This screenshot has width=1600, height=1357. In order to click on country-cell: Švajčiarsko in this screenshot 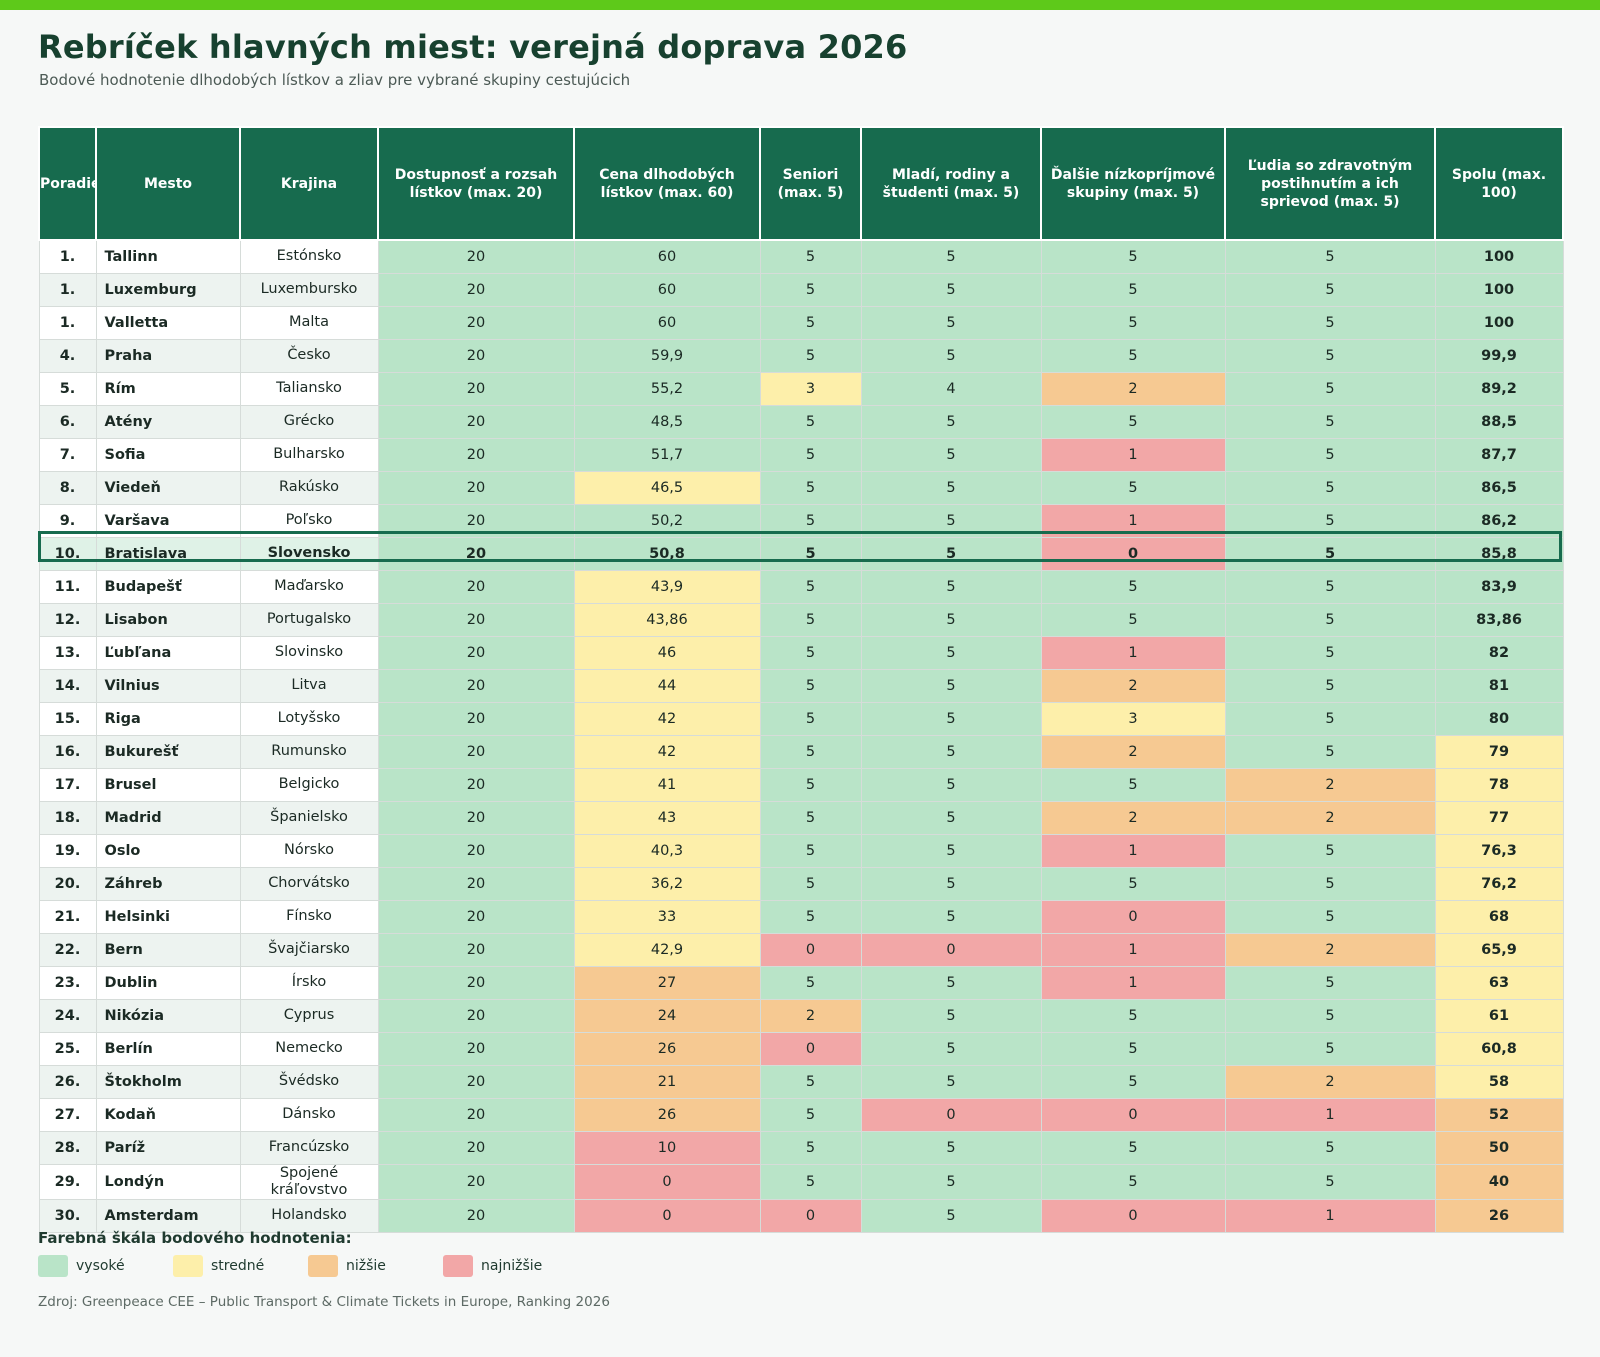, I will do `click(309, 949)`.